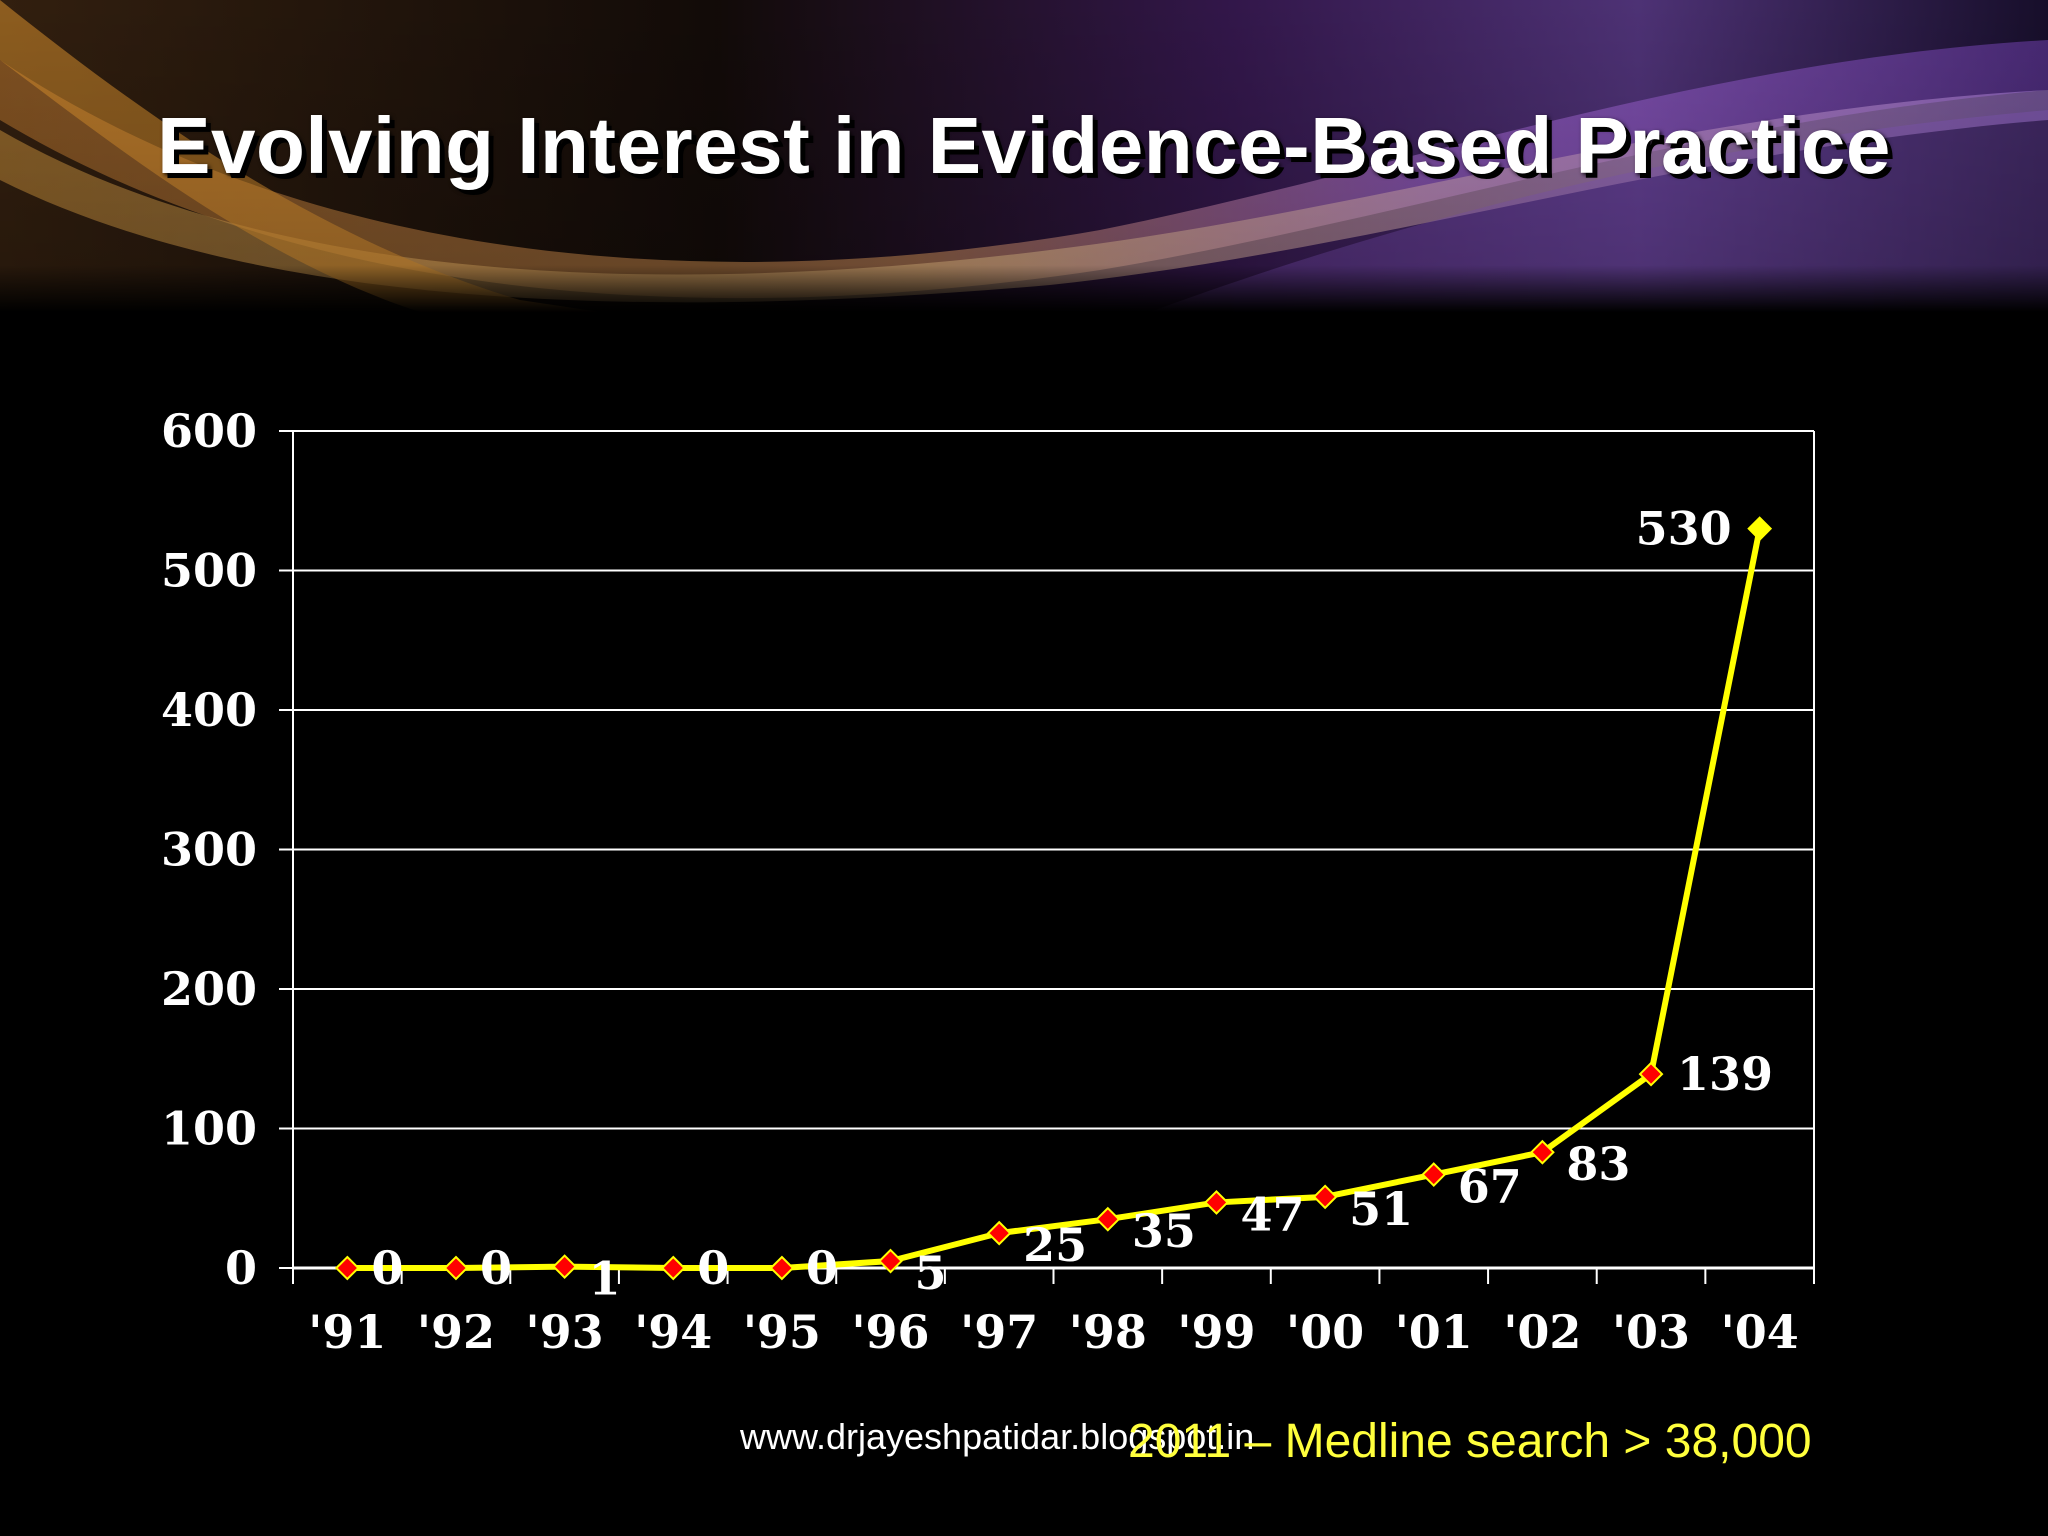 Image resolution: width=2048 pixels, height=1536 pixels. Describe the element at coordinates (565, 1332) in the screenshot. I see `x-tick-label: '93` at that location.